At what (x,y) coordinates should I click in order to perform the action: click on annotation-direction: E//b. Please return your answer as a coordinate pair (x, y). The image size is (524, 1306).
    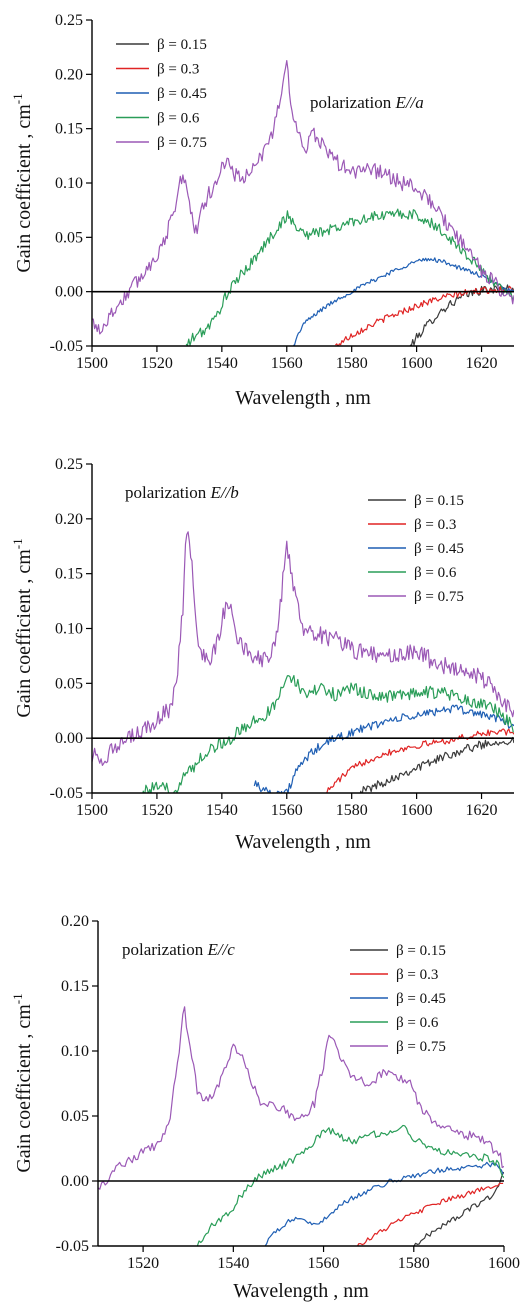
    Looking at the image, I should click on (223, 492).